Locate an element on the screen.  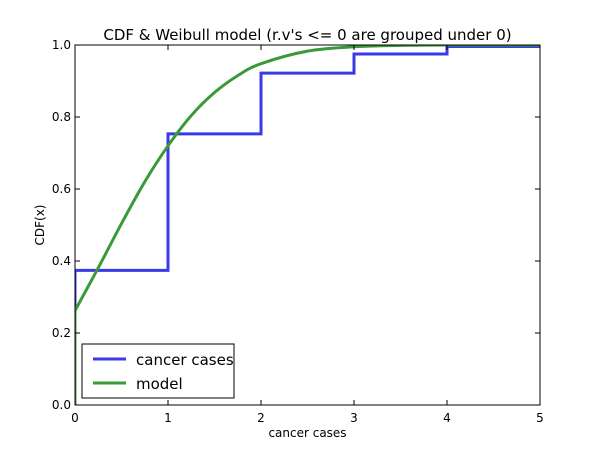
y-tick-label: 1.0 is located at coordinates (61, 45).